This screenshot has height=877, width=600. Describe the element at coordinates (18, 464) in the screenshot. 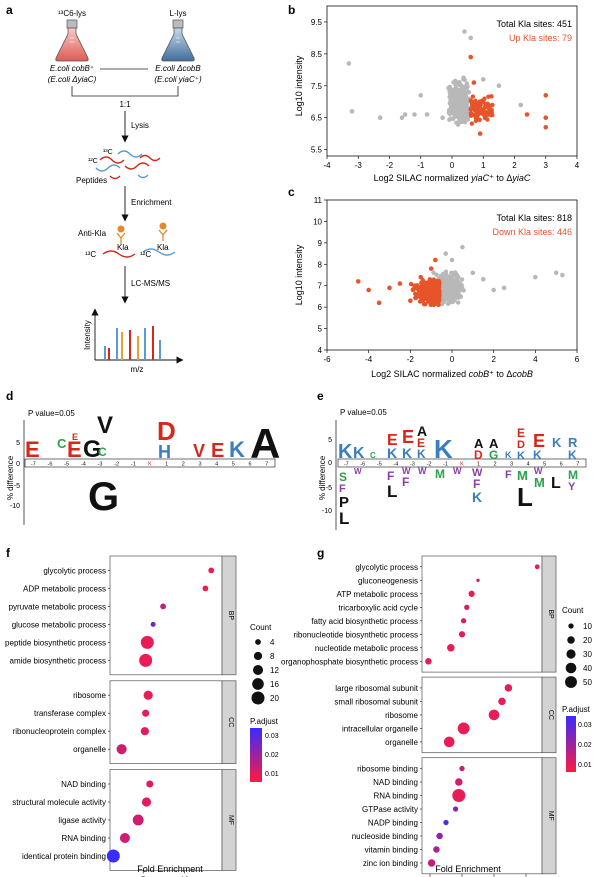

I see `ytick-d-0: 0` at that location.